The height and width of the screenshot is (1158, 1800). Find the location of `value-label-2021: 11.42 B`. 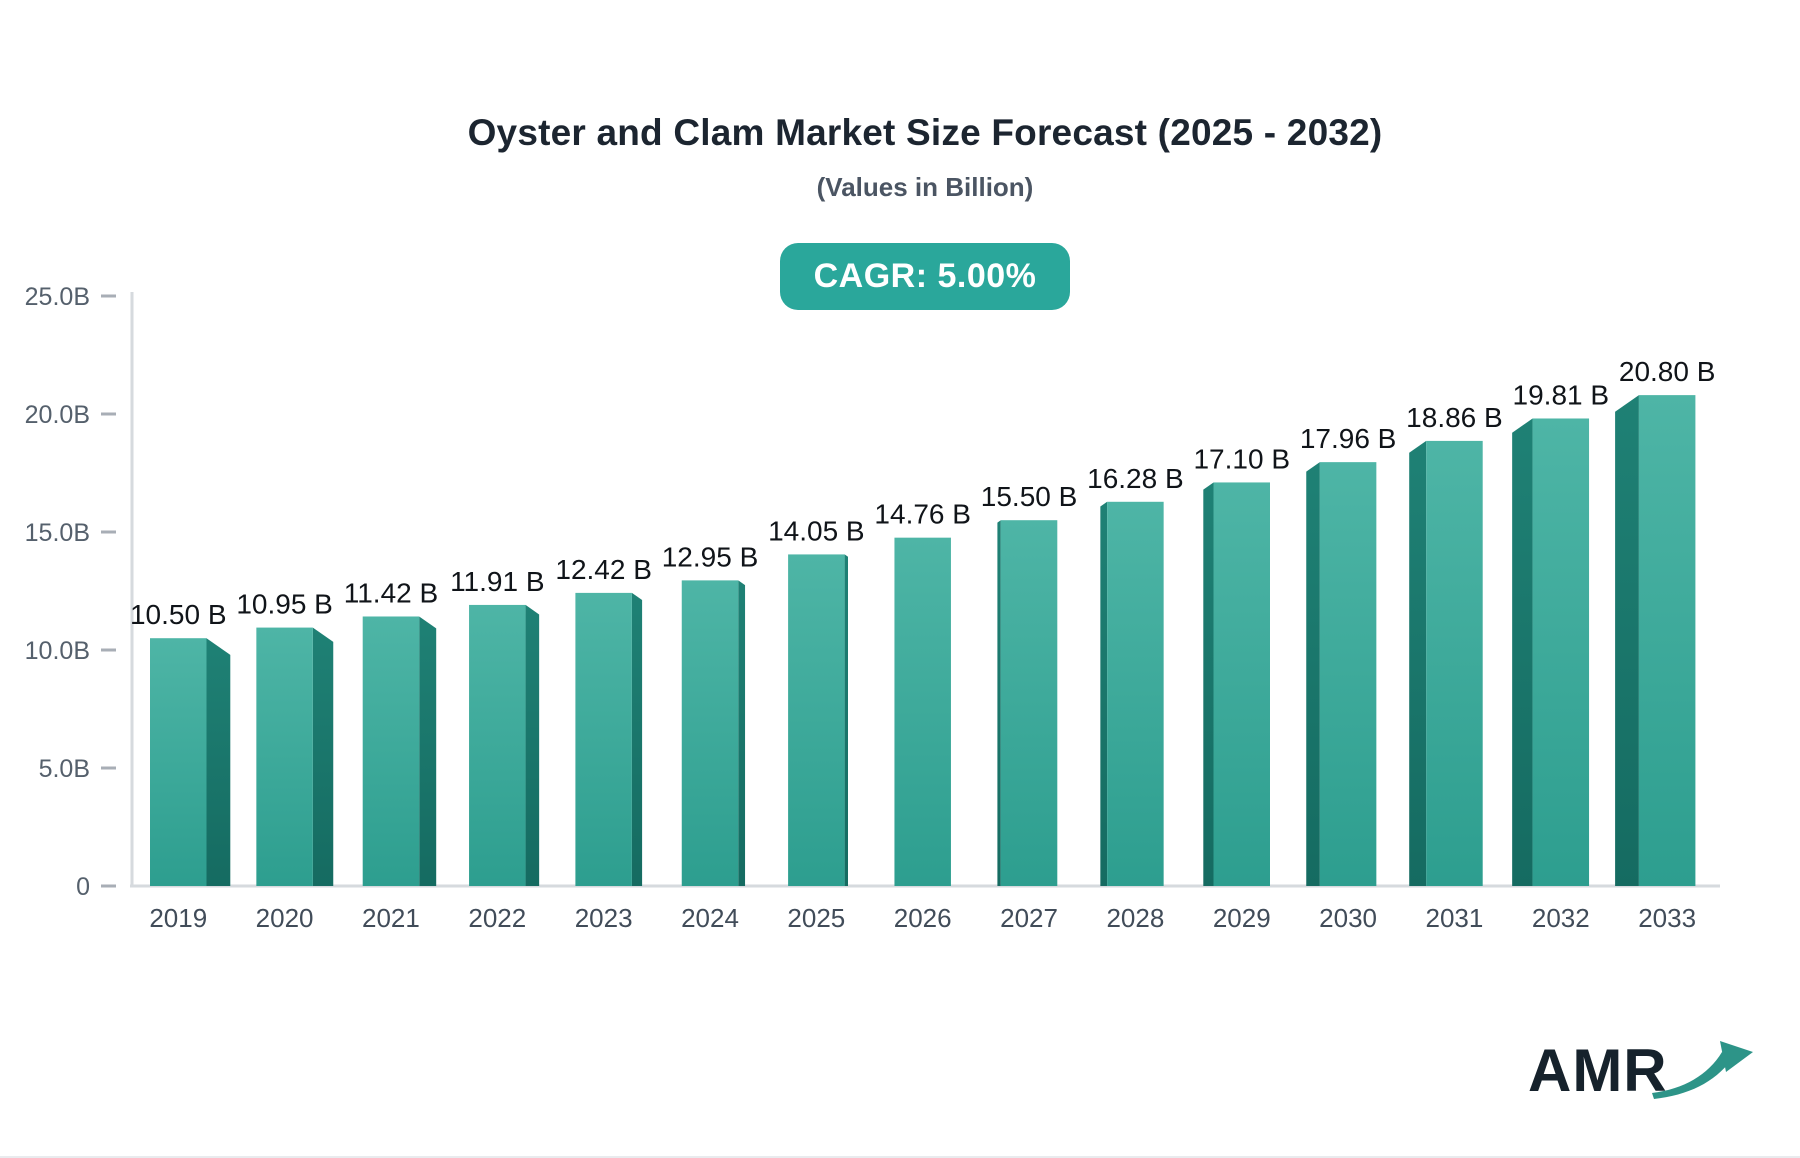

value-label-2021: 11.42 B is located at coordinates (391, 592).